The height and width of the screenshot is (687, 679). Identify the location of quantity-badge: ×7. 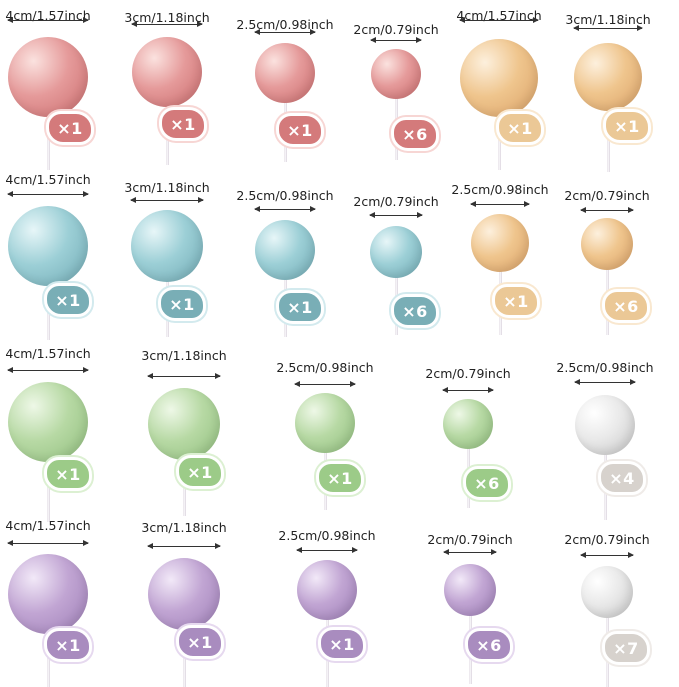
(626, 648).